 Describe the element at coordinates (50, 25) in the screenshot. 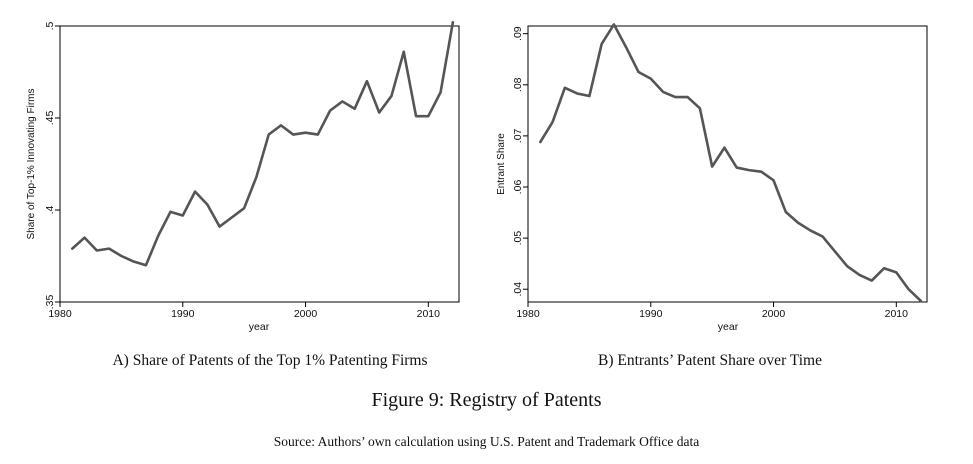

I see `panel-a-y-tick-label: .5` at that location.